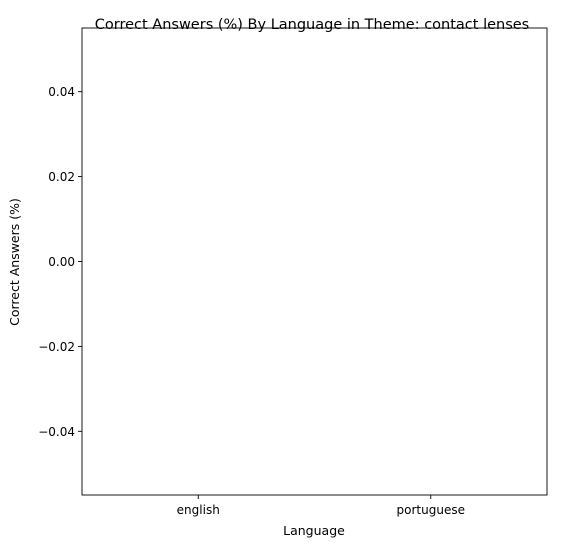 This screenshot has height=547, width=572. Describe the element at coordinates (61, 177) in the screenshot. I see `y-tick-label: 0.02` at that location.